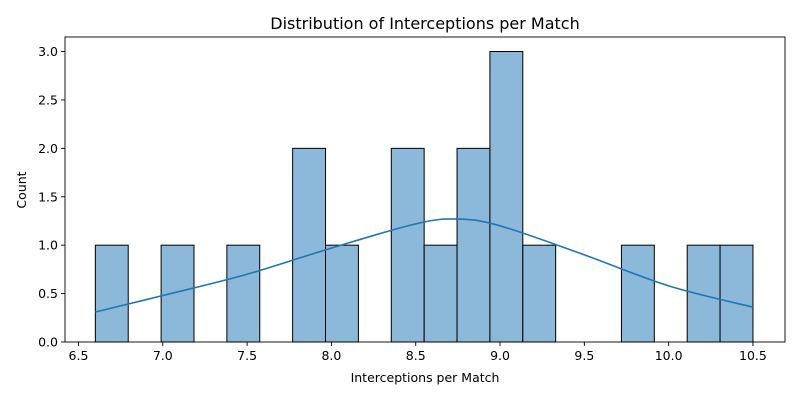 This screenshot has height=400, width=800. What do you see at coordinates (48, 196) in the screenshot?
I see `y-tick-label: 1.5` at bounding box center [48, 196].